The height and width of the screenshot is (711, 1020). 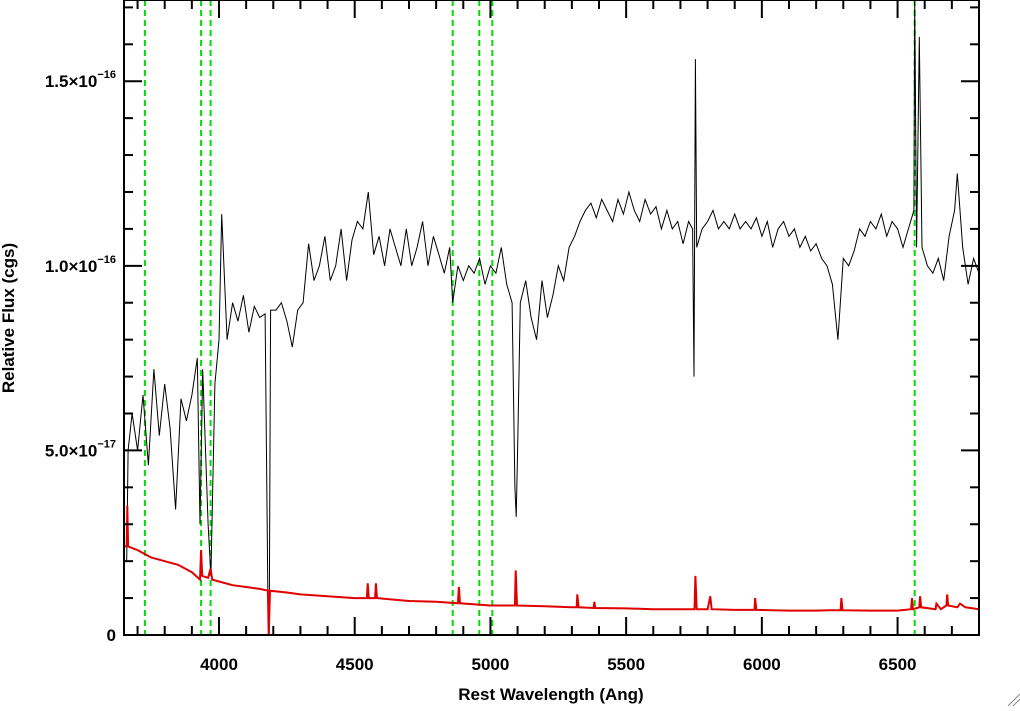 I want to click on x-tick-label: 5000, so click(x=491, y=664).